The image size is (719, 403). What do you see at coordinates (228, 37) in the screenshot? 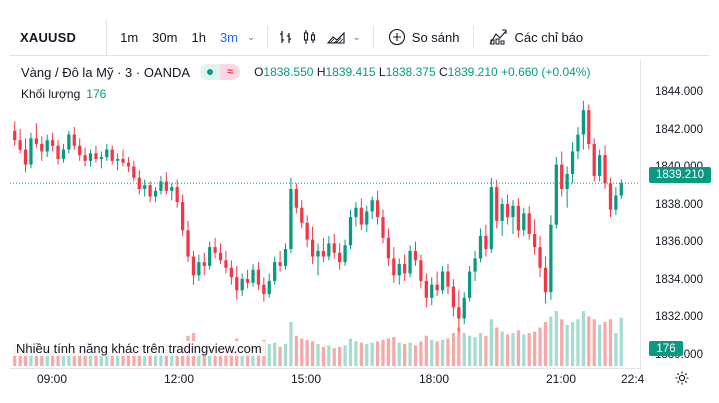
I see `timeframe-3m: 3m` at bounding box center [228, 37].